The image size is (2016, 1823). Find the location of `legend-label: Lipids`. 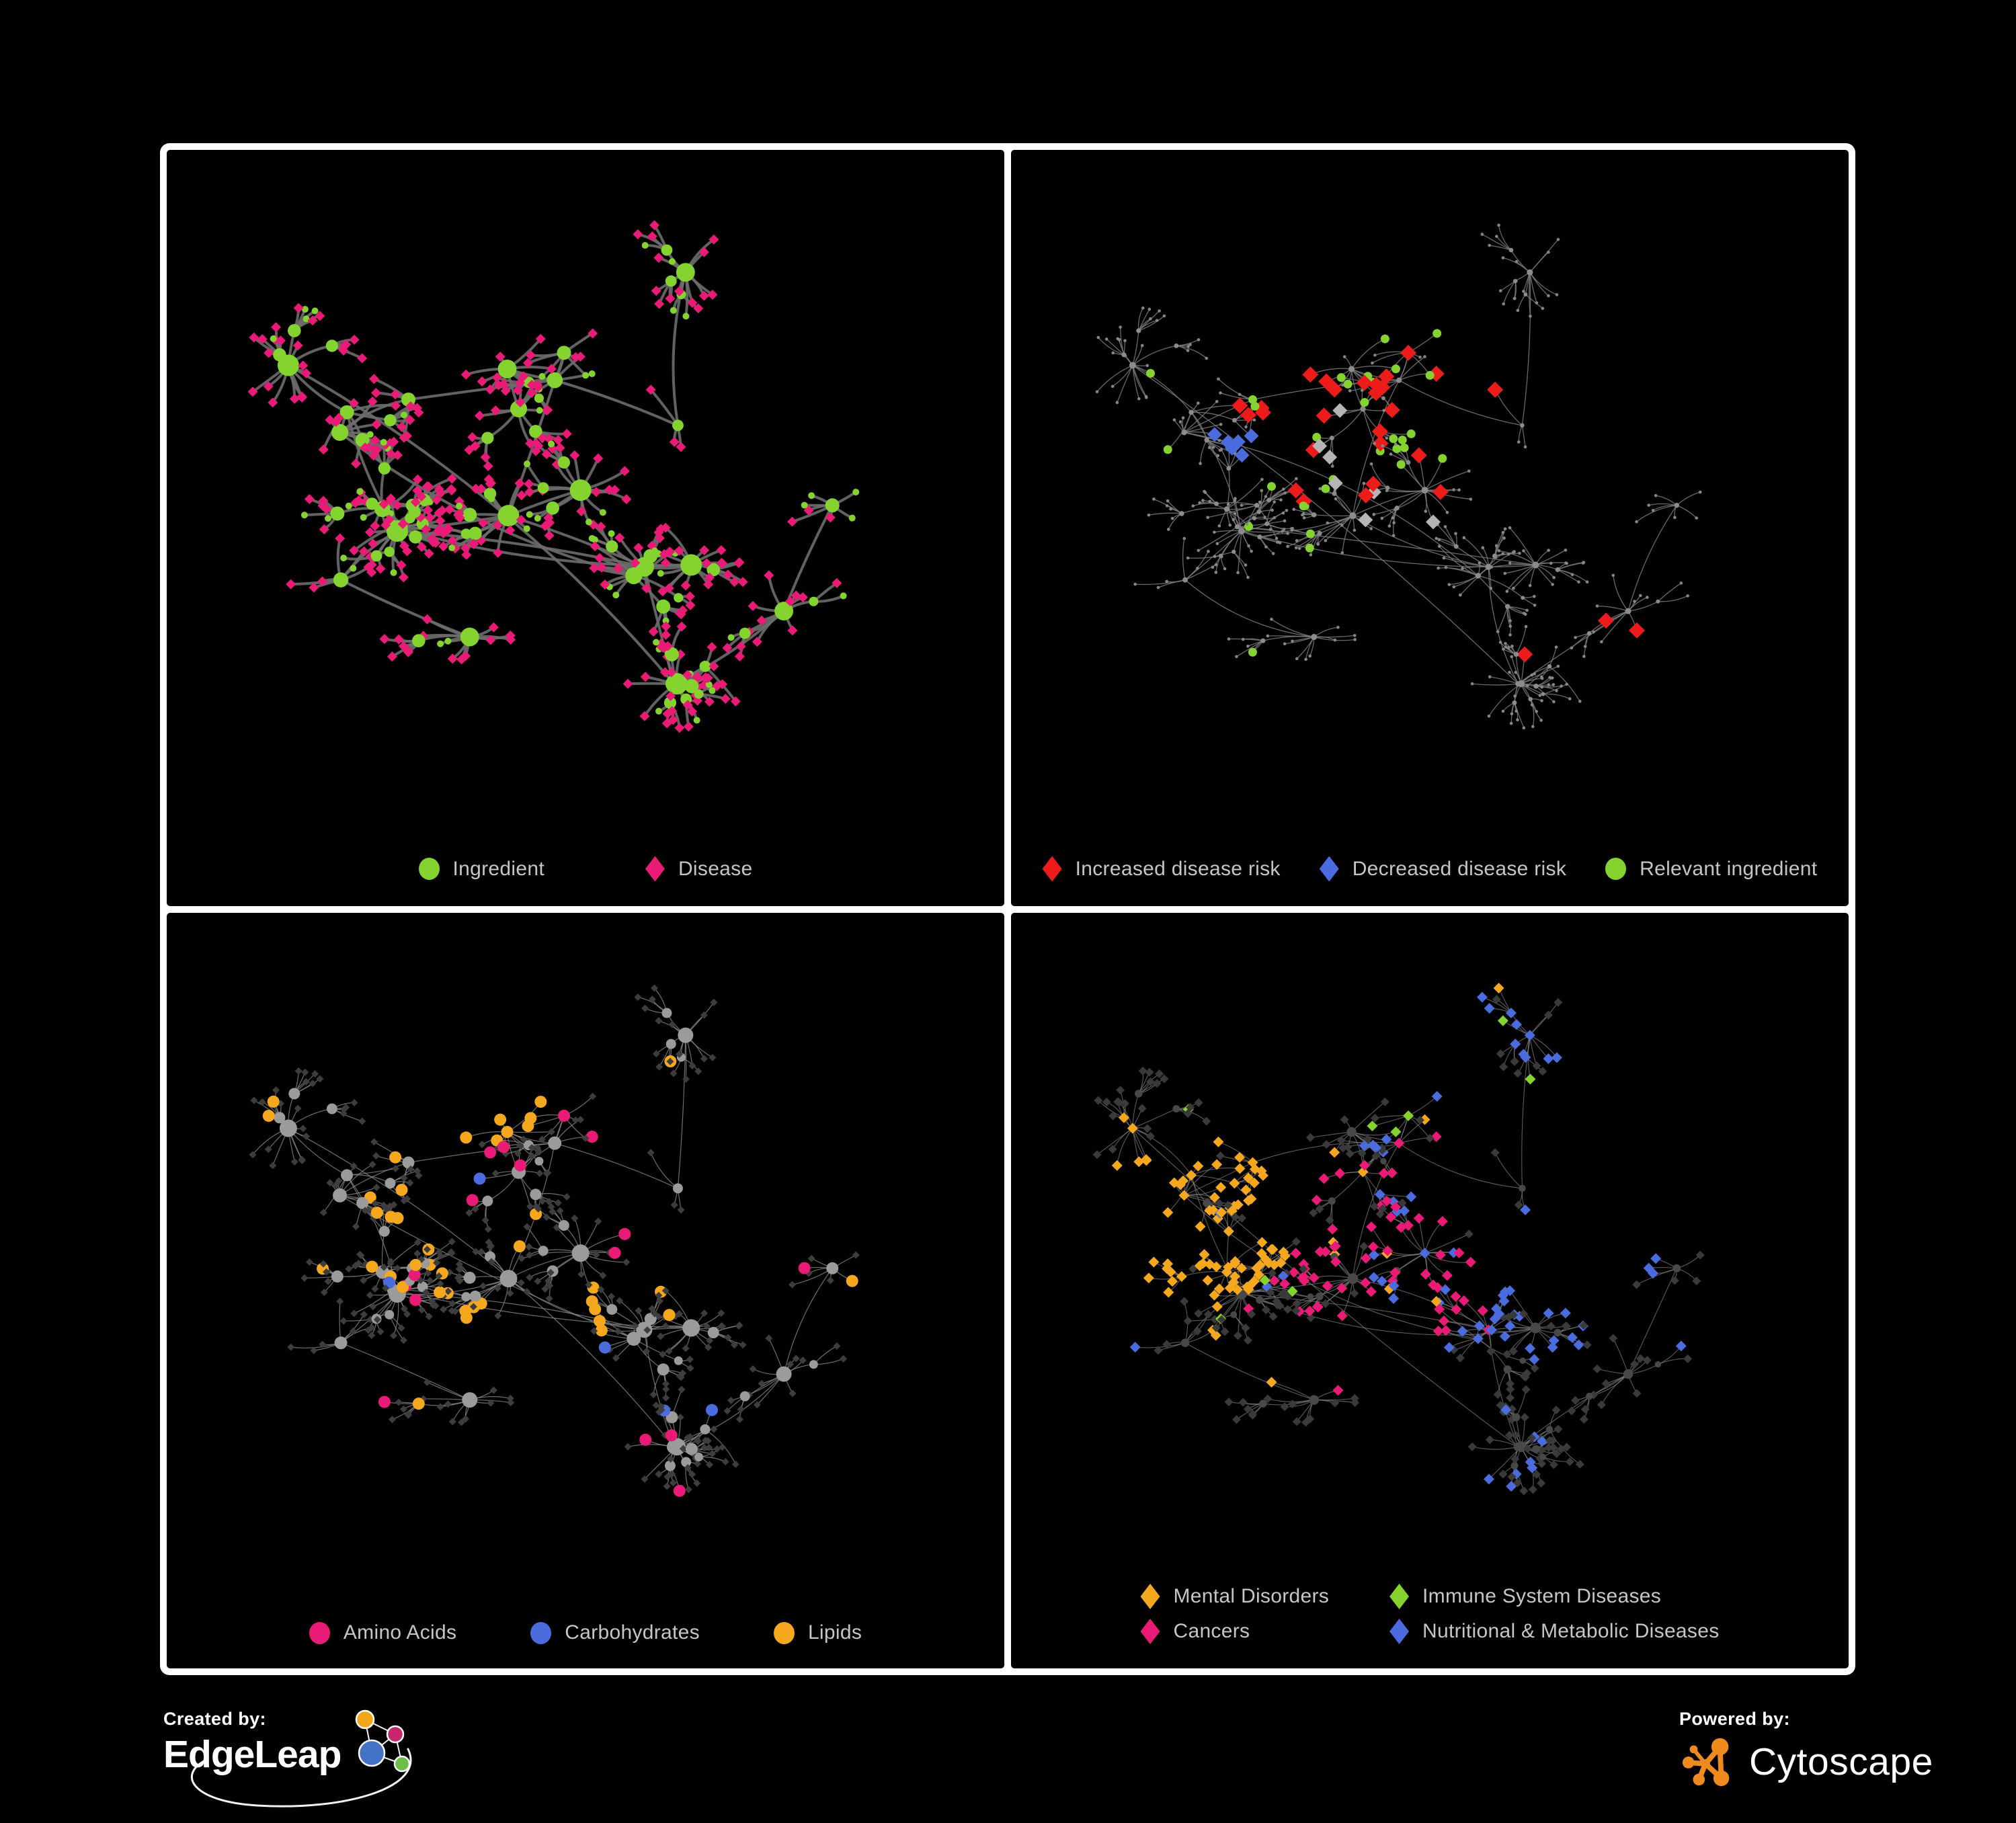

legend-label: Lipids is located at coordinates (834, 1633).